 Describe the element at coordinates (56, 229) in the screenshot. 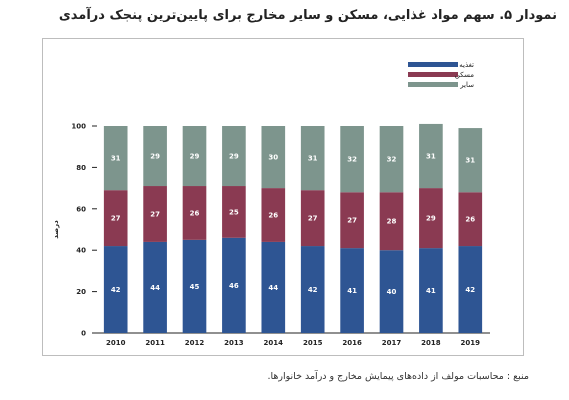

I see `y-axis-label: درصد` at that location.